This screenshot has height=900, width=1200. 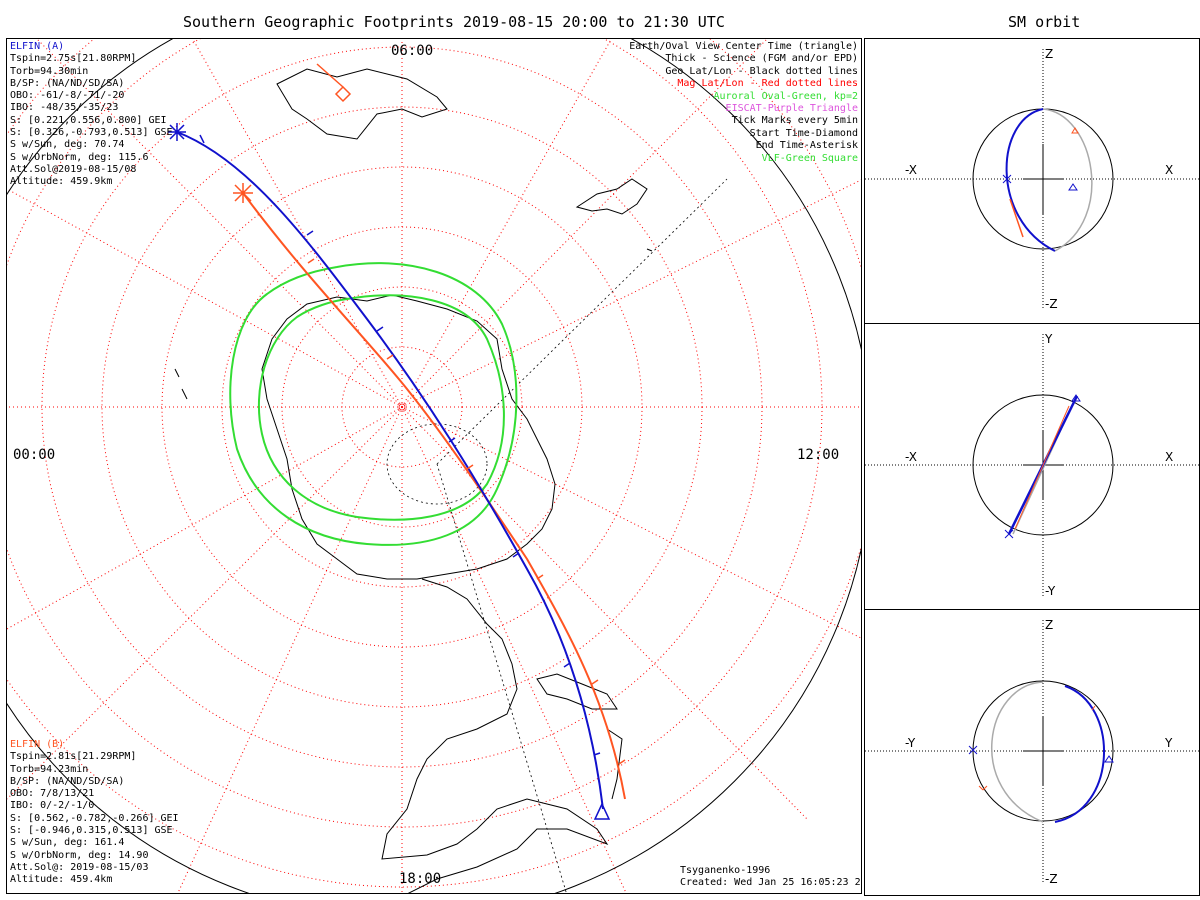 I want to click on elfin-a-label: ELFIN (A), so click(x=37, y=46).